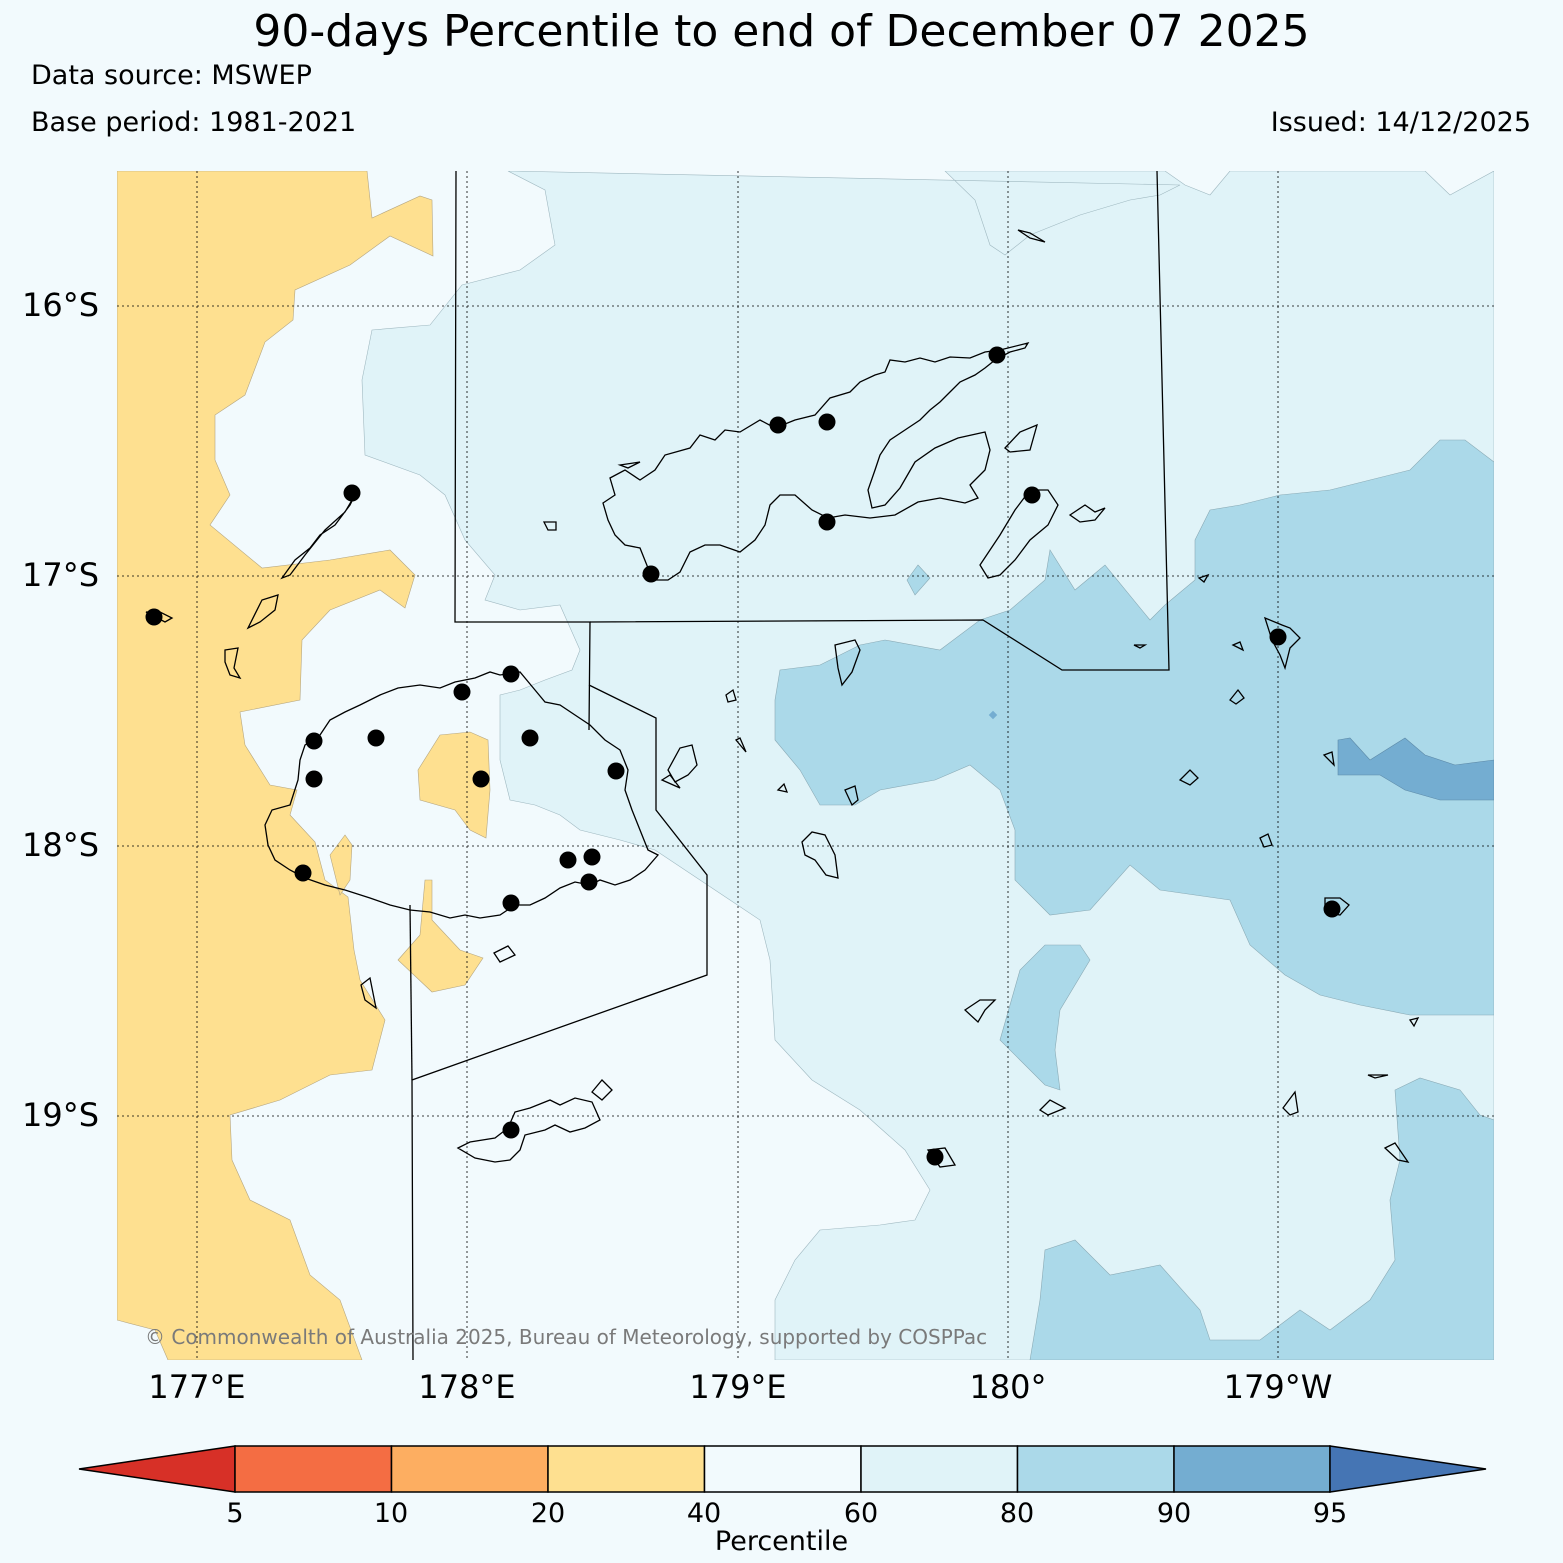 This screenshot has height=1563, width=1563. What do you see at coordinates (61, 575) in the screenshot?
I see `lat-label: 17°S` at bounding box center [61, 575].